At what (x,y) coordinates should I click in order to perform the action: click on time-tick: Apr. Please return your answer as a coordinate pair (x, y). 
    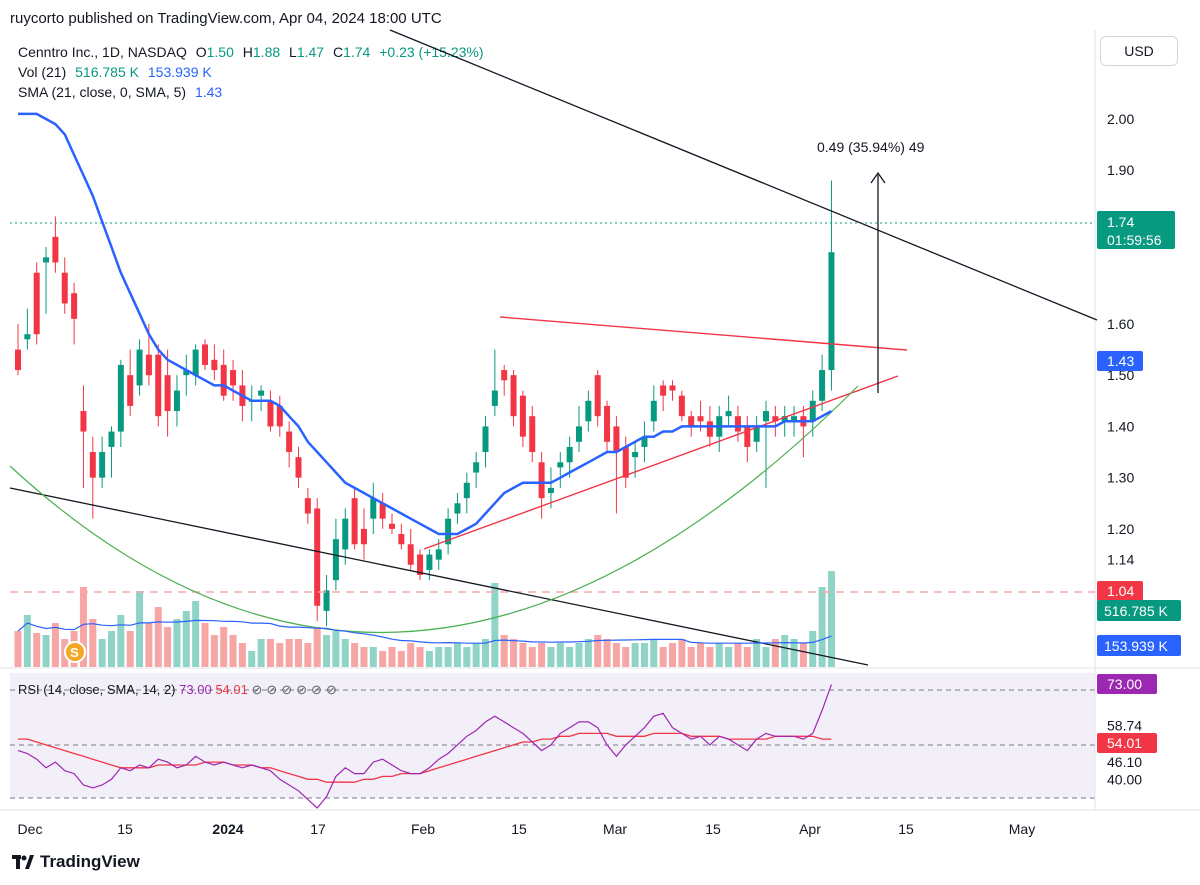
    Looking at the image, I should click on (810, 829).